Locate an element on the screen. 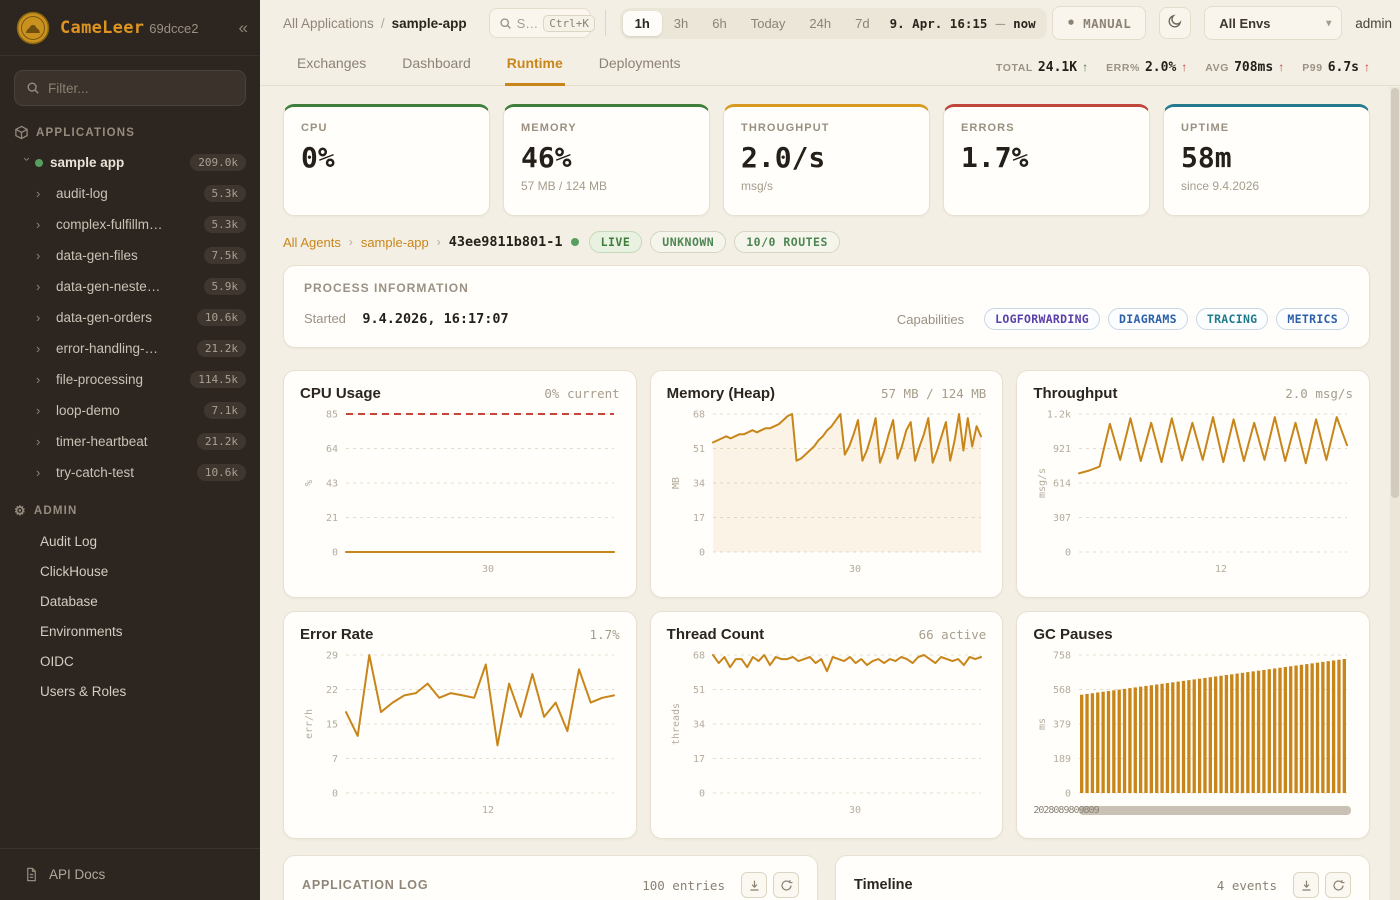 The height and width of the screenshot is (900, 1400). brand: CameLeer 69dcce2 is located at coordinates (129, 28).